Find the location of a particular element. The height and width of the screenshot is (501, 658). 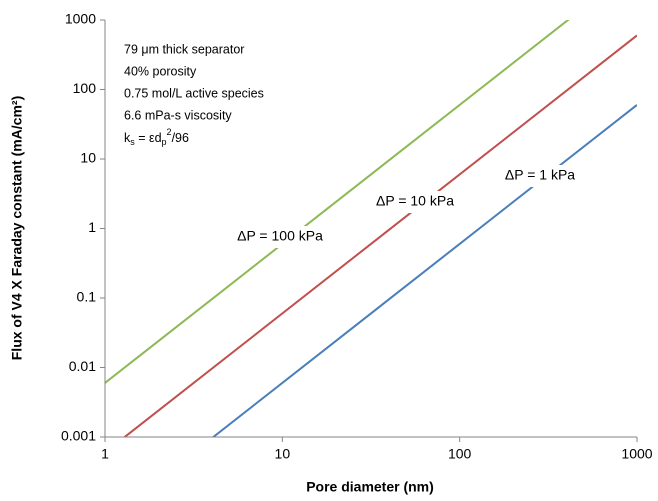

x-tick-label: 10 is located at coordinates (283, 454).